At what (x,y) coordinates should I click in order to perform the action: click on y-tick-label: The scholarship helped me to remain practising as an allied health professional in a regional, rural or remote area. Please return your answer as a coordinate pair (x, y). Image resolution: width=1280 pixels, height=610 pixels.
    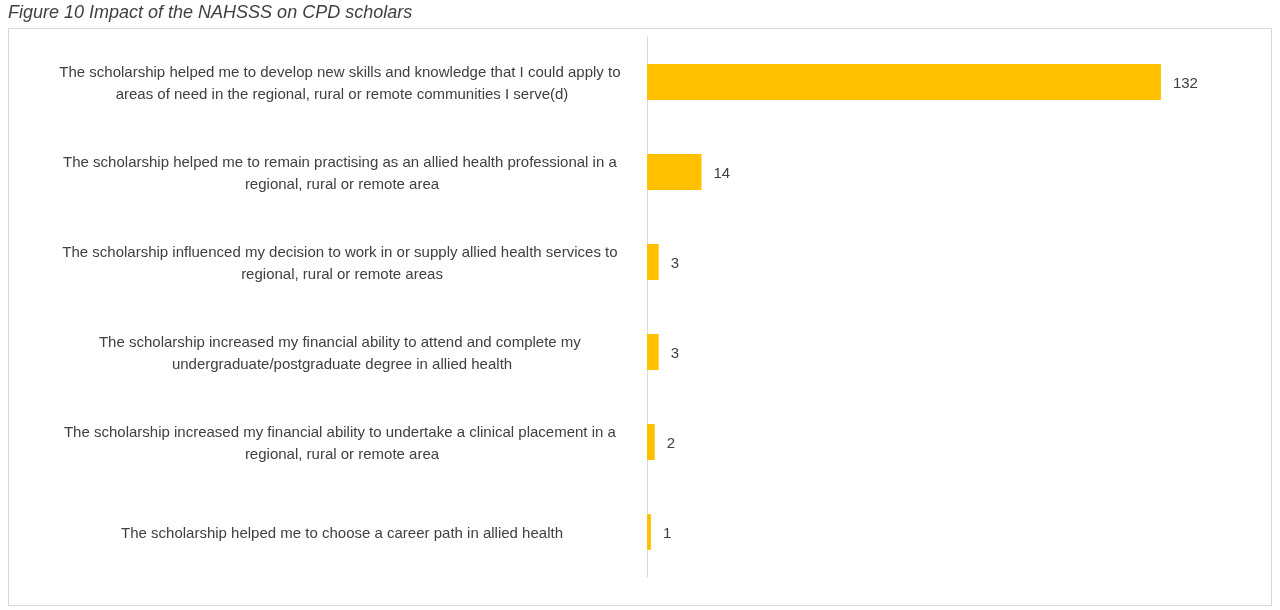
    Looking at the image, I should click on (342, 172).